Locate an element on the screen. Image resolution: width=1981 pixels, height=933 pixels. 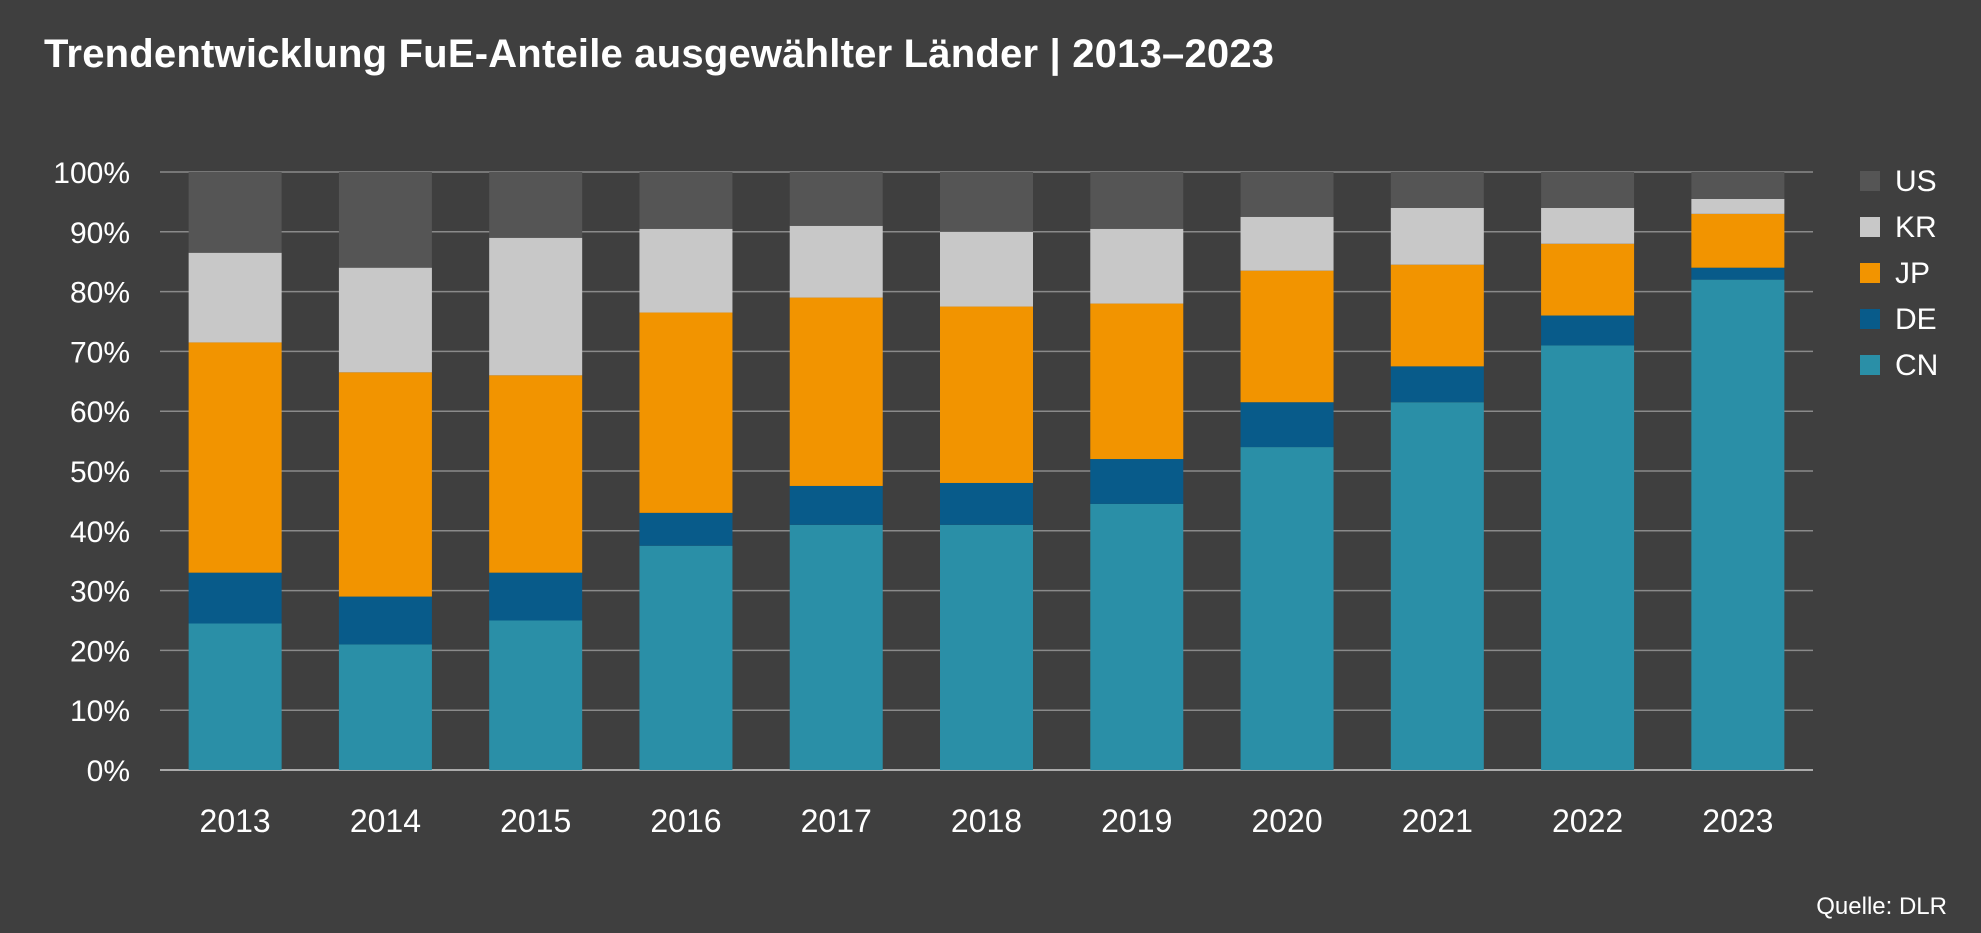
bar-kr-2018 is located at coordinates (986, 269).